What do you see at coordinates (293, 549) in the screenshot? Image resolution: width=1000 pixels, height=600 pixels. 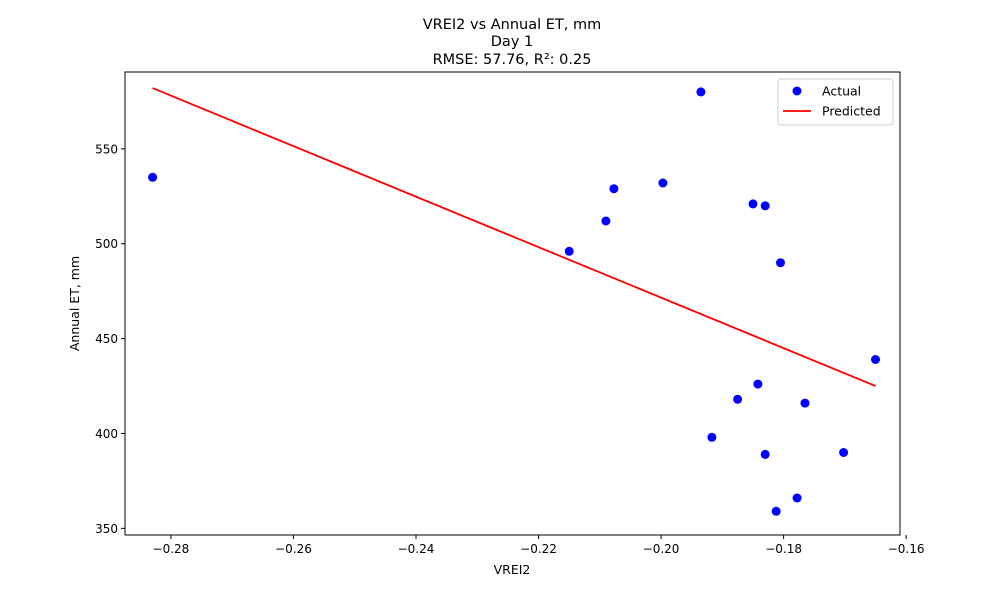 I see `x-tick-label: −0.26` at bounding box center [293, 549].